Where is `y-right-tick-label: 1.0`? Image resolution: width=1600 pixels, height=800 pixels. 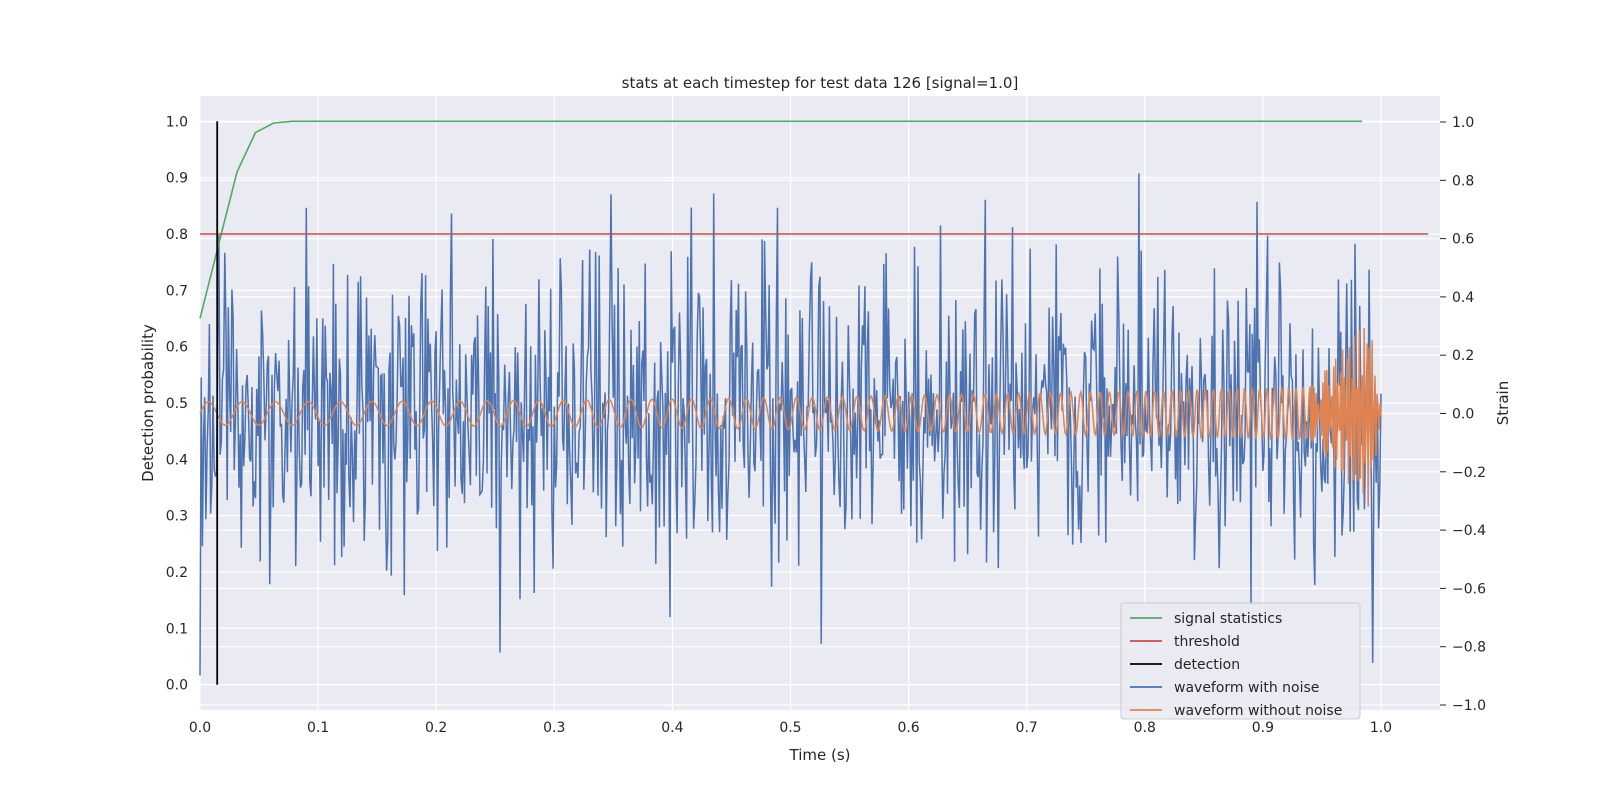 y-right-tick-label: 1.0 is located at coordinates (1463, 123).